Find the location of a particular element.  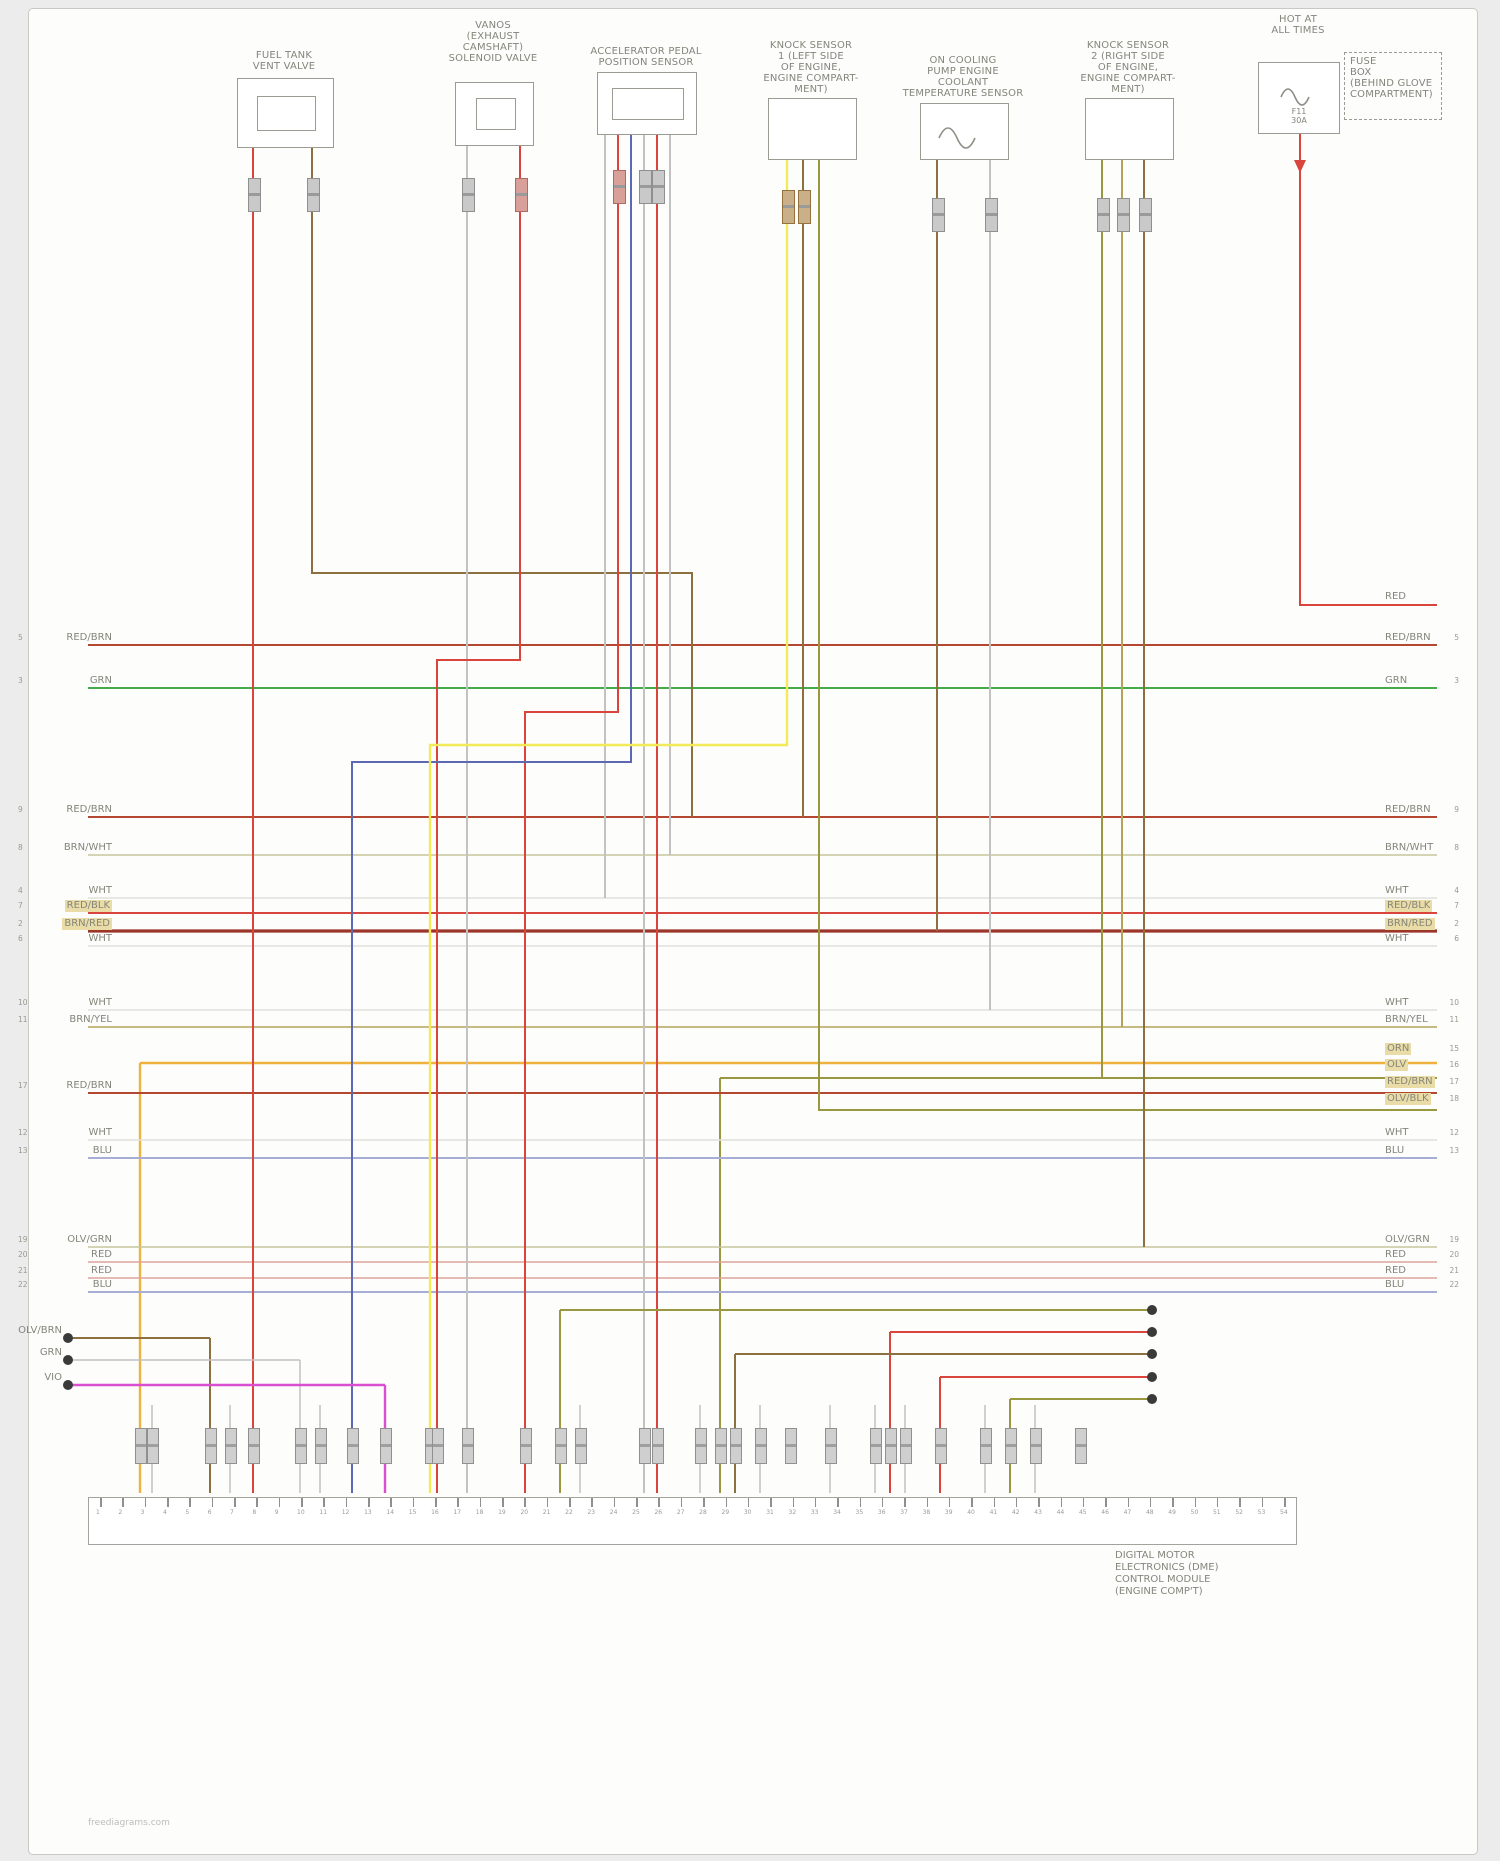

ecm-pin-number: 36 is located at coordinates (881, 1512).